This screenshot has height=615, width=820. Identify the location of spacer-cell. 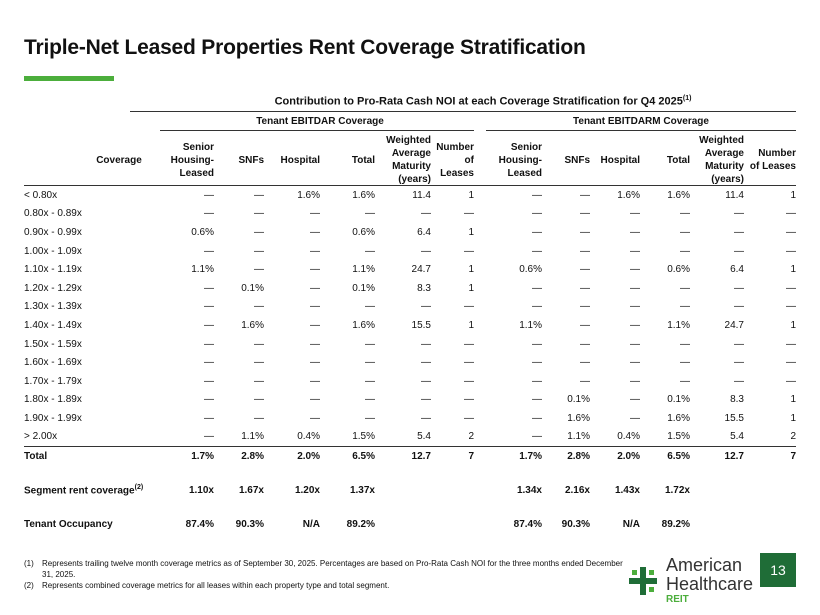
(410, 507).